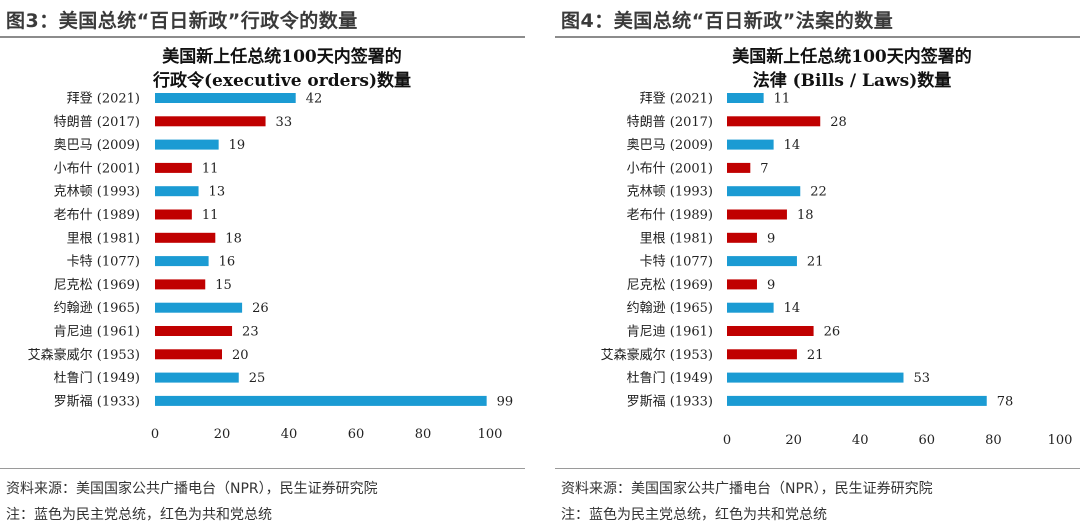 The image size is (1080, 527). I want to click on chart-title-line: 行政令(executive orders)数量, so click(281, 80).